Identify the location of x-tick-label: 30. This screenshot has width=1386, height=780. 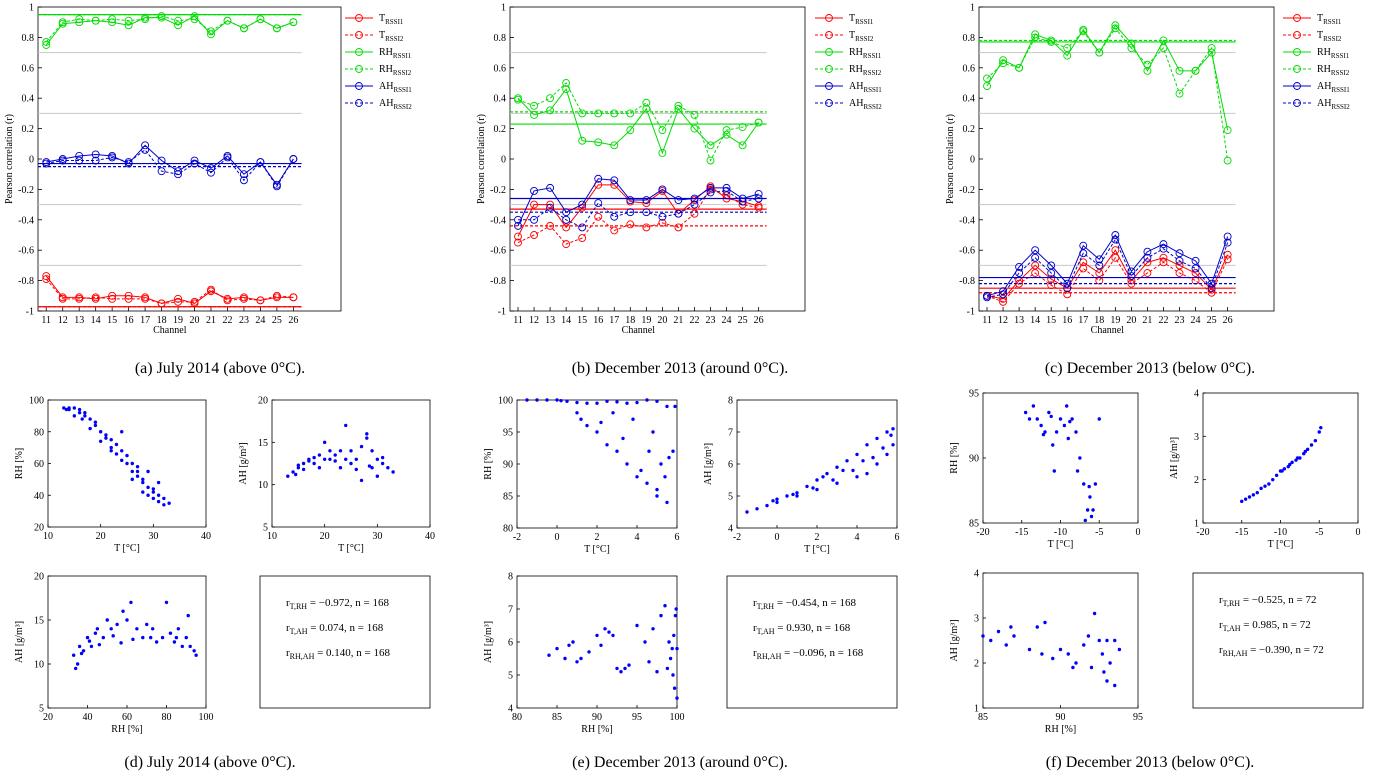
(377, 536).